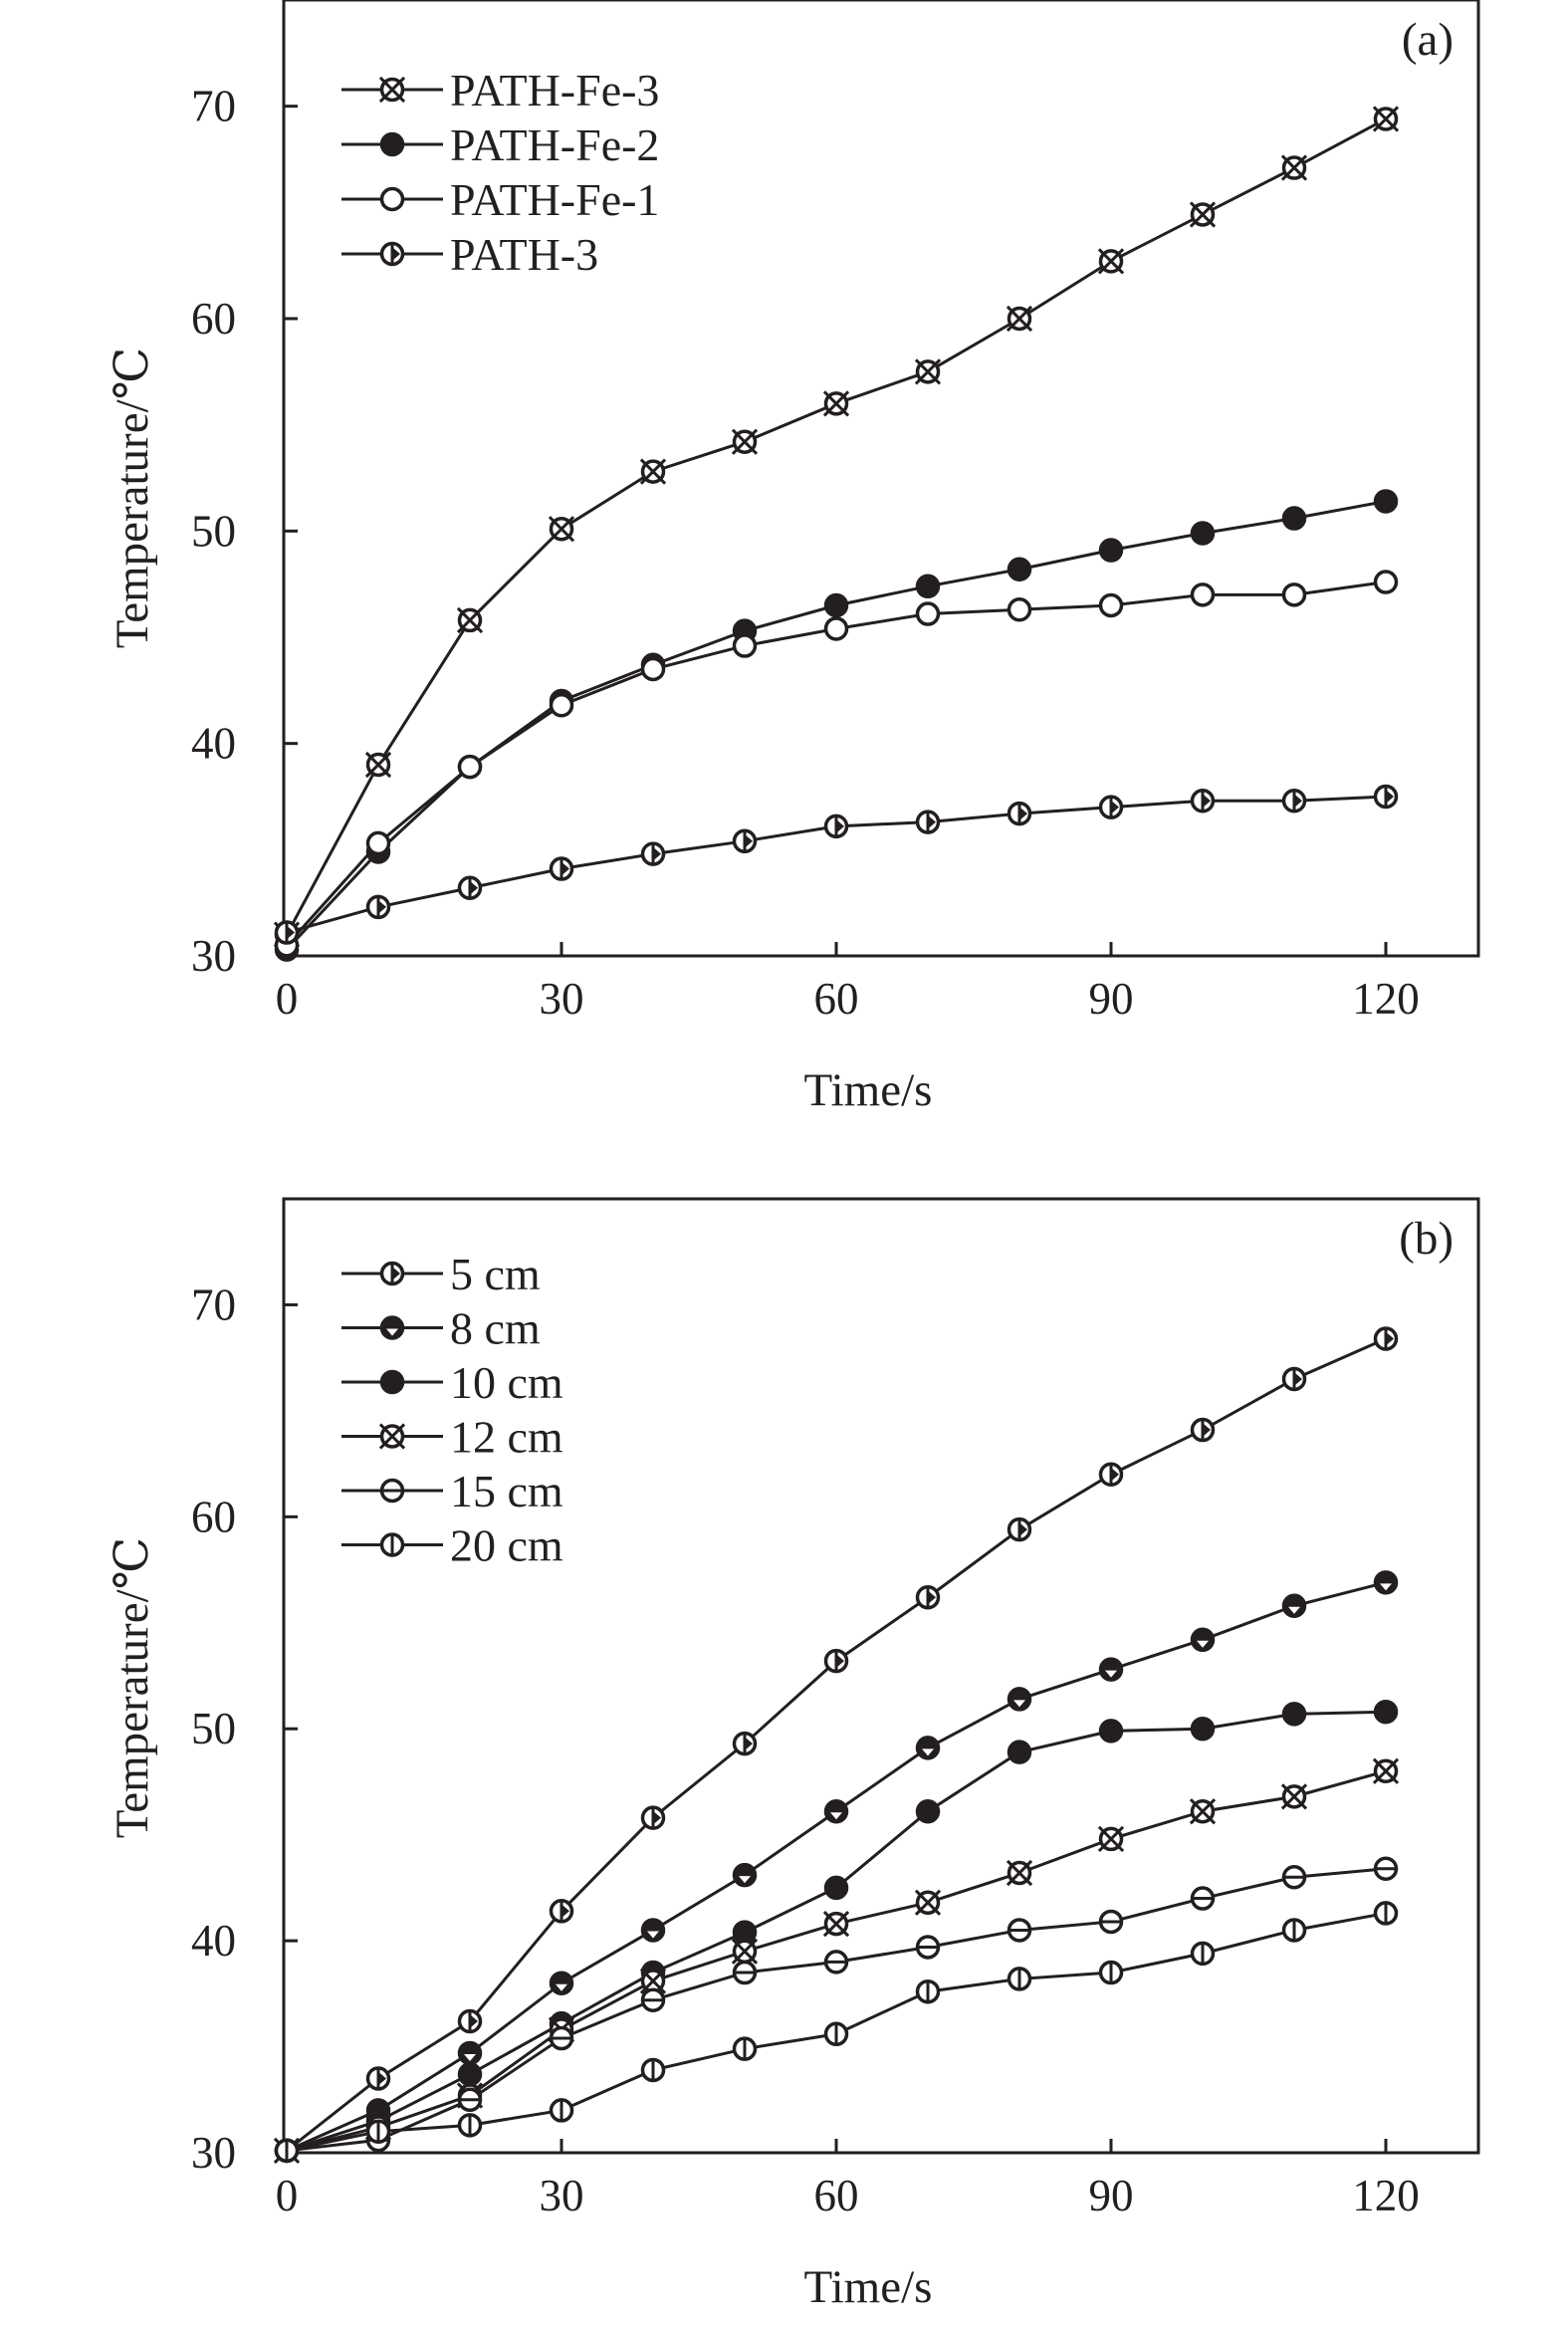  I want to click on legend-label: 20 cm, so click(507, 1545).